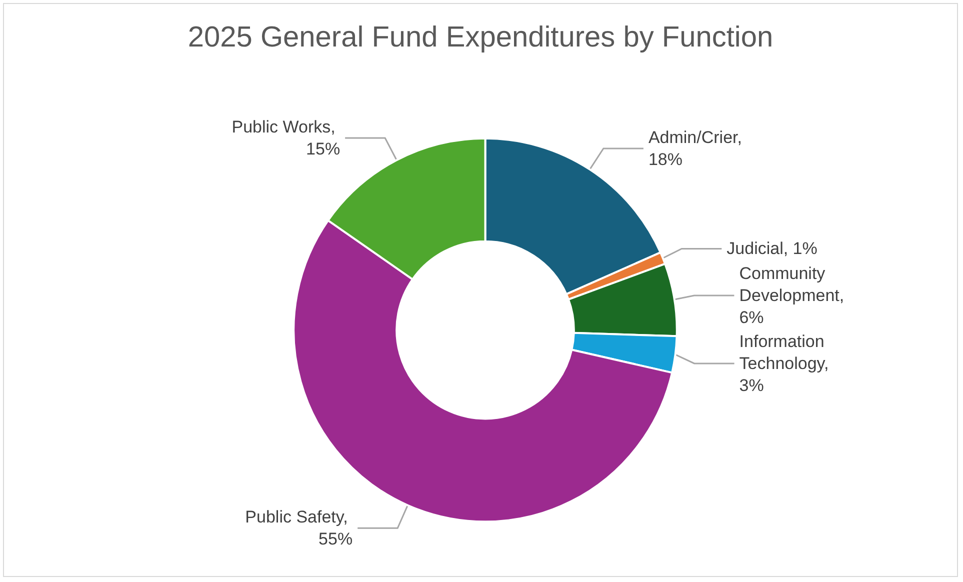  Describe the element at coordinates (481, 38) in the screenshot. I see `chart-title: 2025 General Fund Expenditures by Function` at that location.